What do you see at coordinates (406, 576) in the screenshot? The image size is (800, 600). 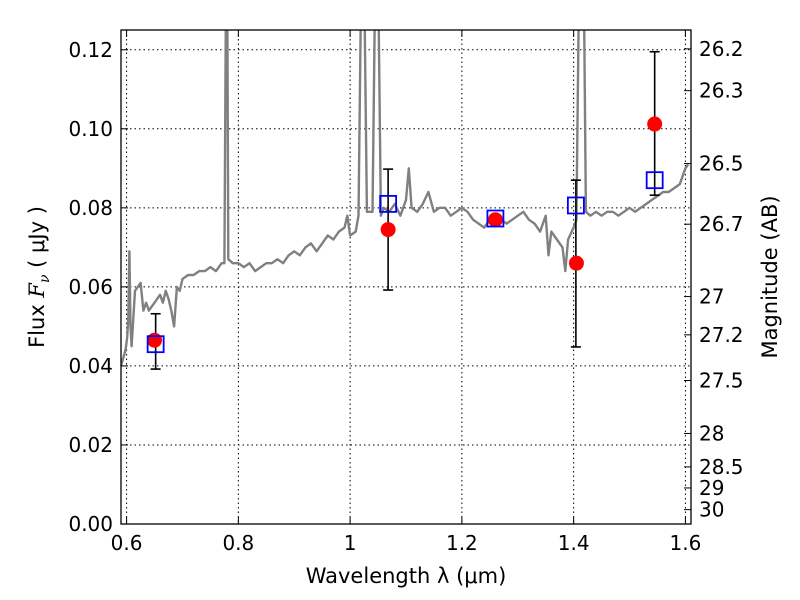 I see `x-axis-label: Wavelength λ (μm)` at bounding box center [406, 576].